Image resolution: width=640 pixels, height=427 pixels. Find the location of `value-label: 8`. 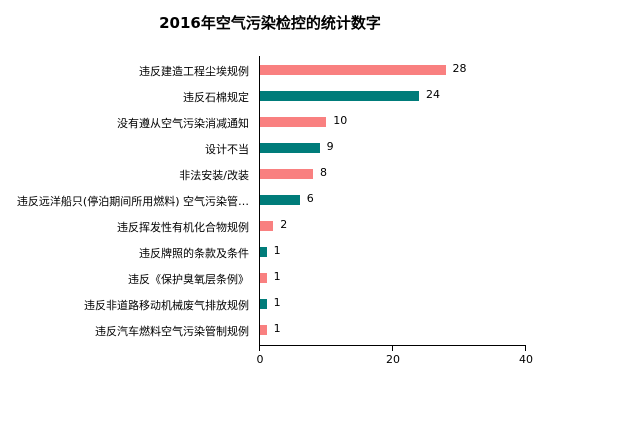

value-label: 8 is located at coordinates (323, 172).